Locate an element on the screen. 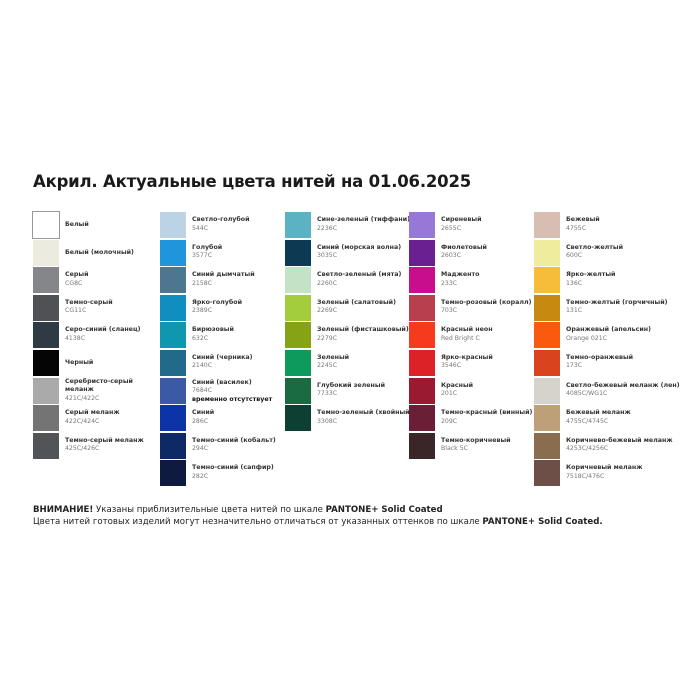 This screenshot has width=700, height=700. color-name: Темно-красный (винный) is located at coordinates (487, 413).